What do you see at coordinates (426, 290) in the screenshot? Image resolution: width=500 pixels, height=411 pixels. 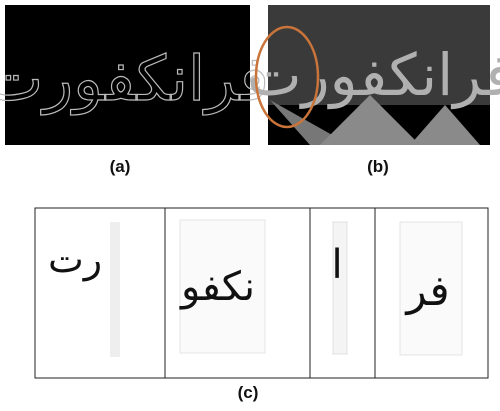 I see `segment-4: فر` at bounding box center [426, 290].